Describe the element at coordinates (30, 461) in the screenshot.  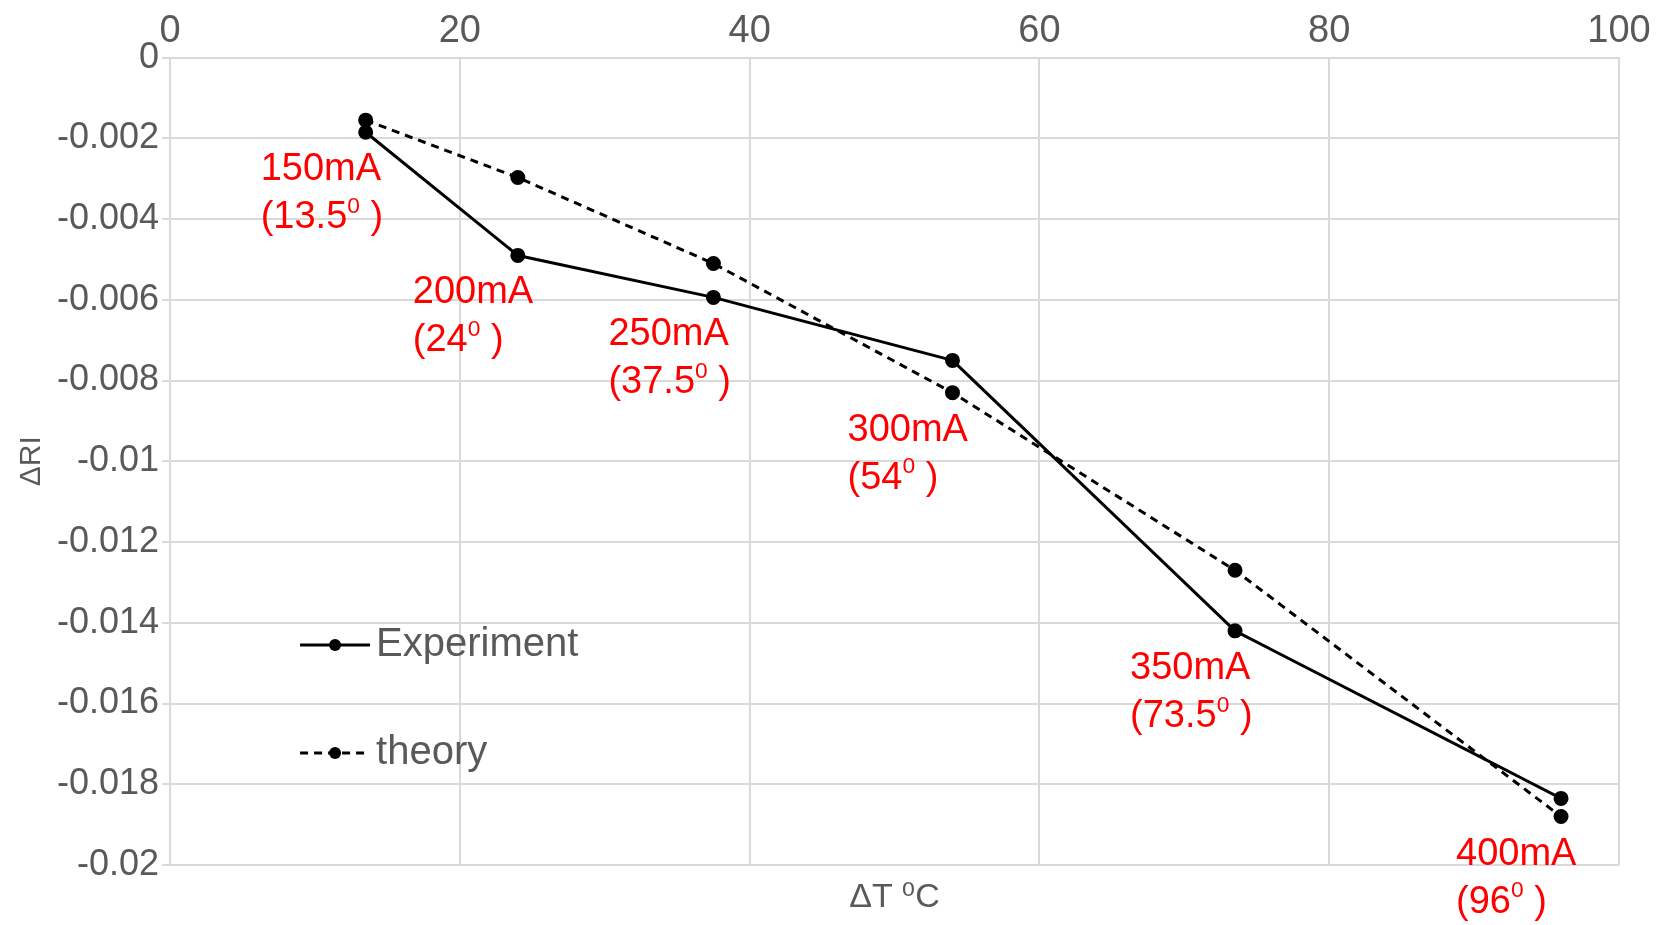
I see `y-axis-title: ΔRI` at that location.